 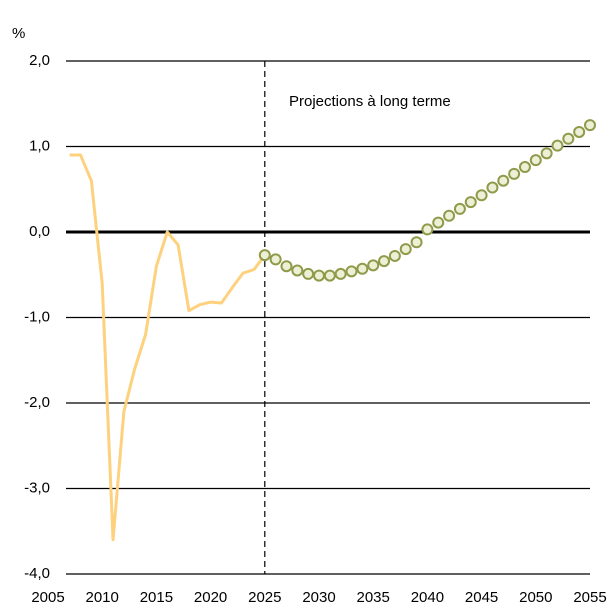 I want to click on x-tick-label: 2050, so click(x=535, y=597).